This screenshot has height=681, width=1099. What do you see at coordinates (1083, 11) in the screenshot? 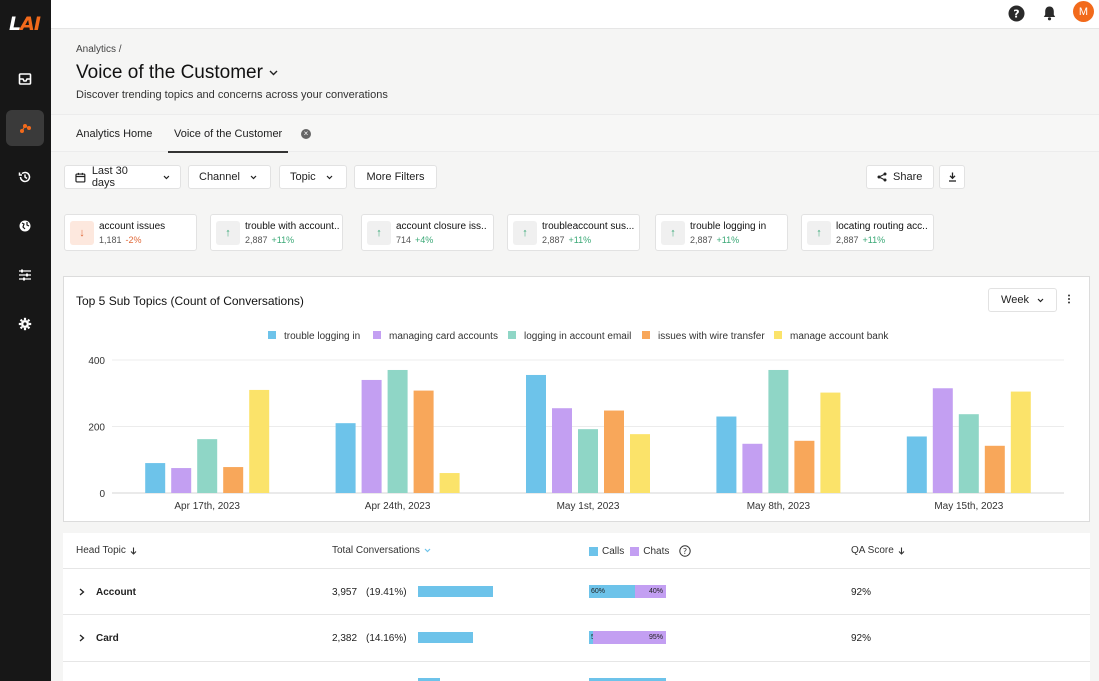
I see `avatar: M` at bounding box center [1083, 11].